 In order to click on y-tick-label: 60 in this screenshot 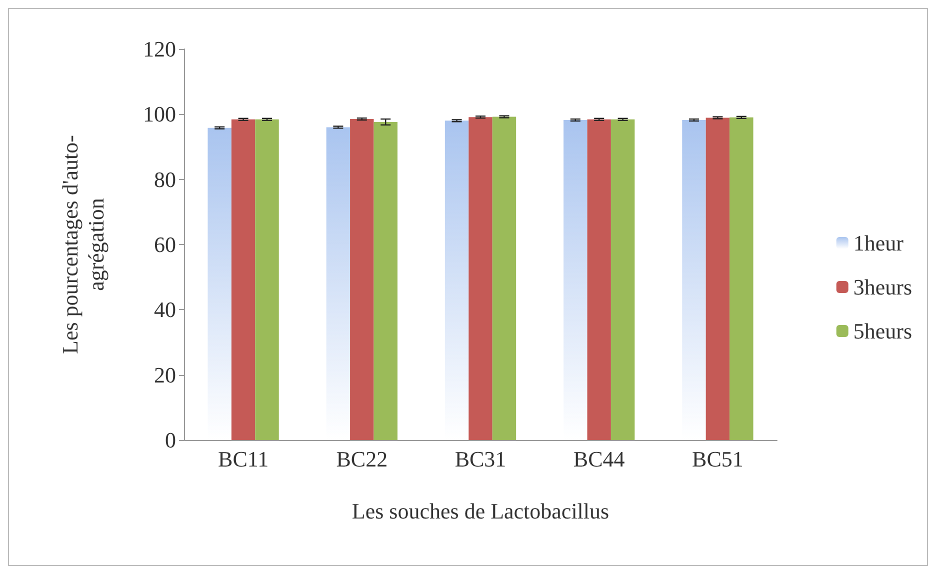, I will do `click(165, 244)`.